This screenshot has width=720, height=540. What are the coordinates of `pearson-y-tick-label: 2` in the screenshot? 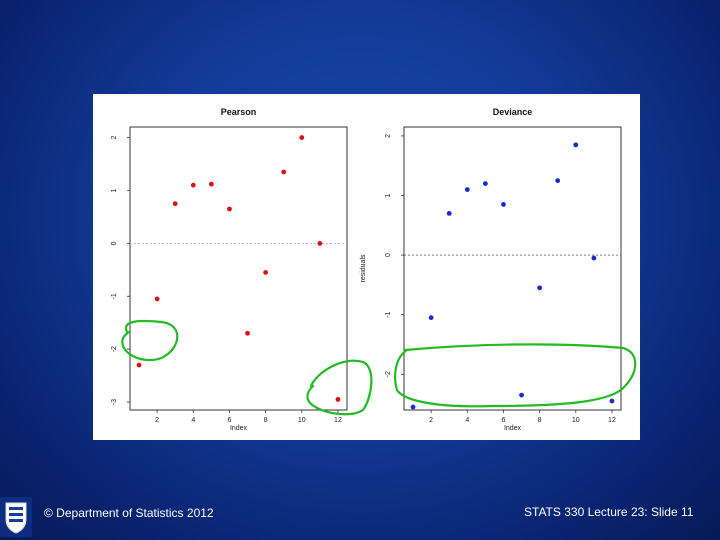 It's located at (114, 138).